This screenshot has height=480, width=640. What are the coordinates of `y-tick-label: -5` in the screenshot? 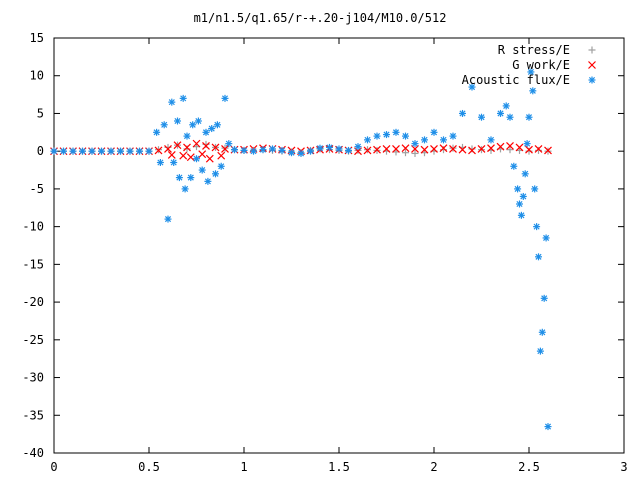 It's located at (37, 189).